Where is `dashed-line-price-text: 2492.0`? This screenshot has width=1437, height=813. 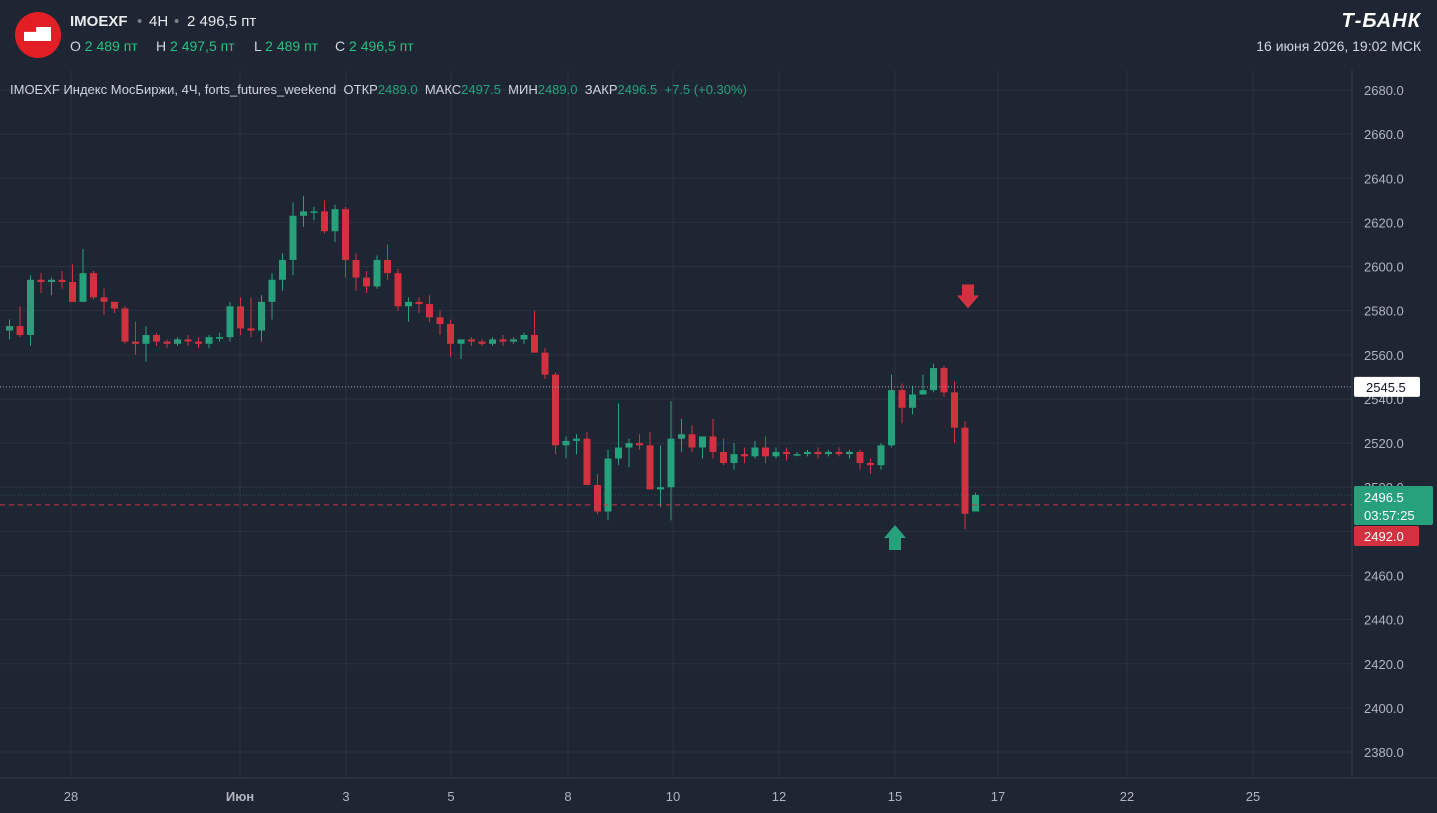
dashed-line-price-text: 2492.0 is located at coordinates (1384, 536).